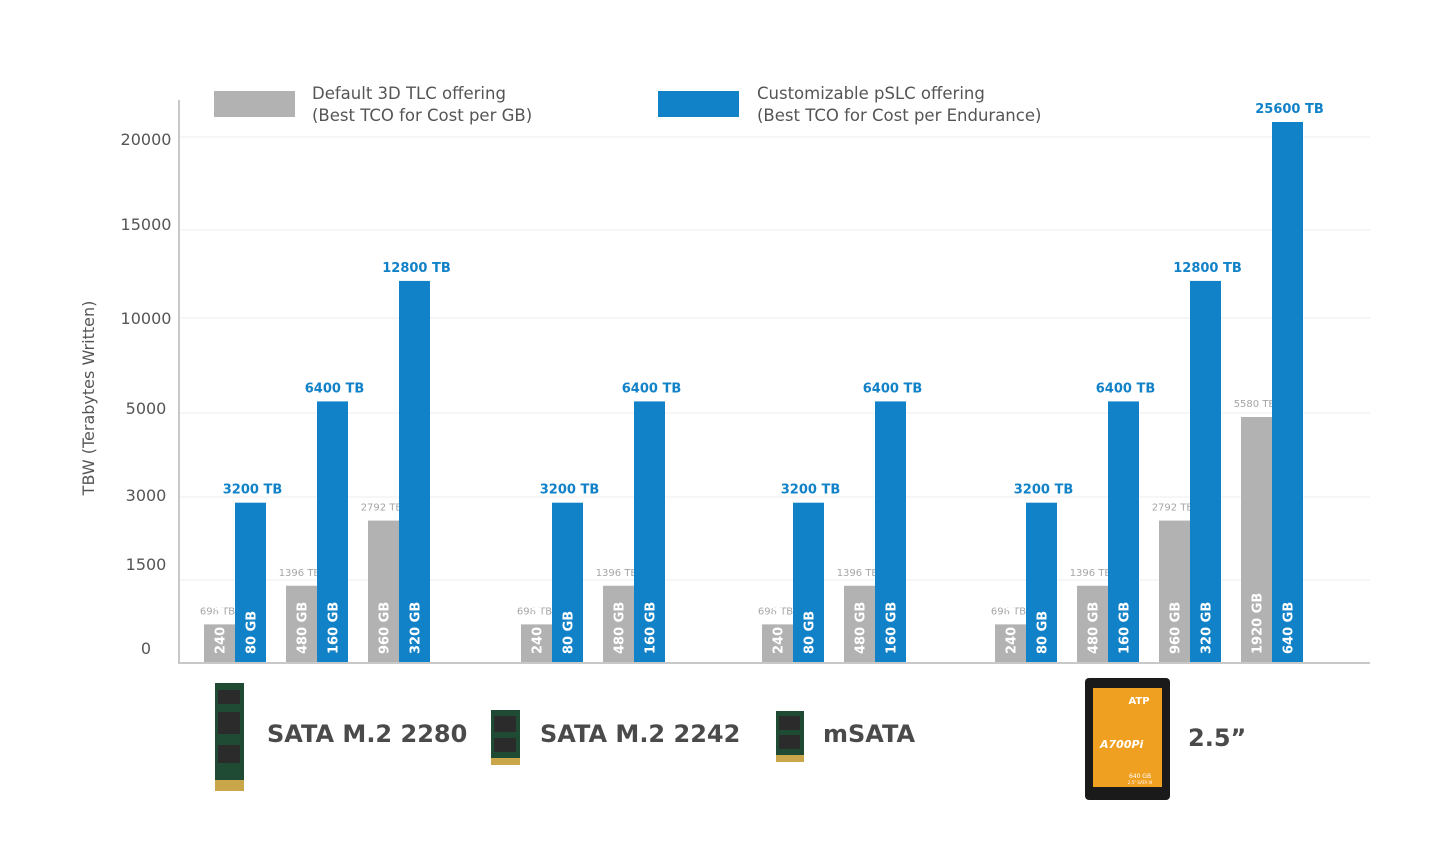 The width and height of the screenshot is (1450, 846). Describe the element at coordinates (1121, 744) in the screenshot. I see `ssd-model-text: A700Pi` at that location.